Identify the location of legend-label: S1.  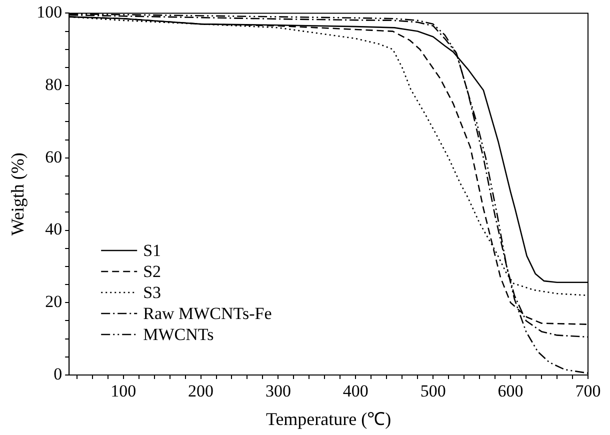
(152, 250).